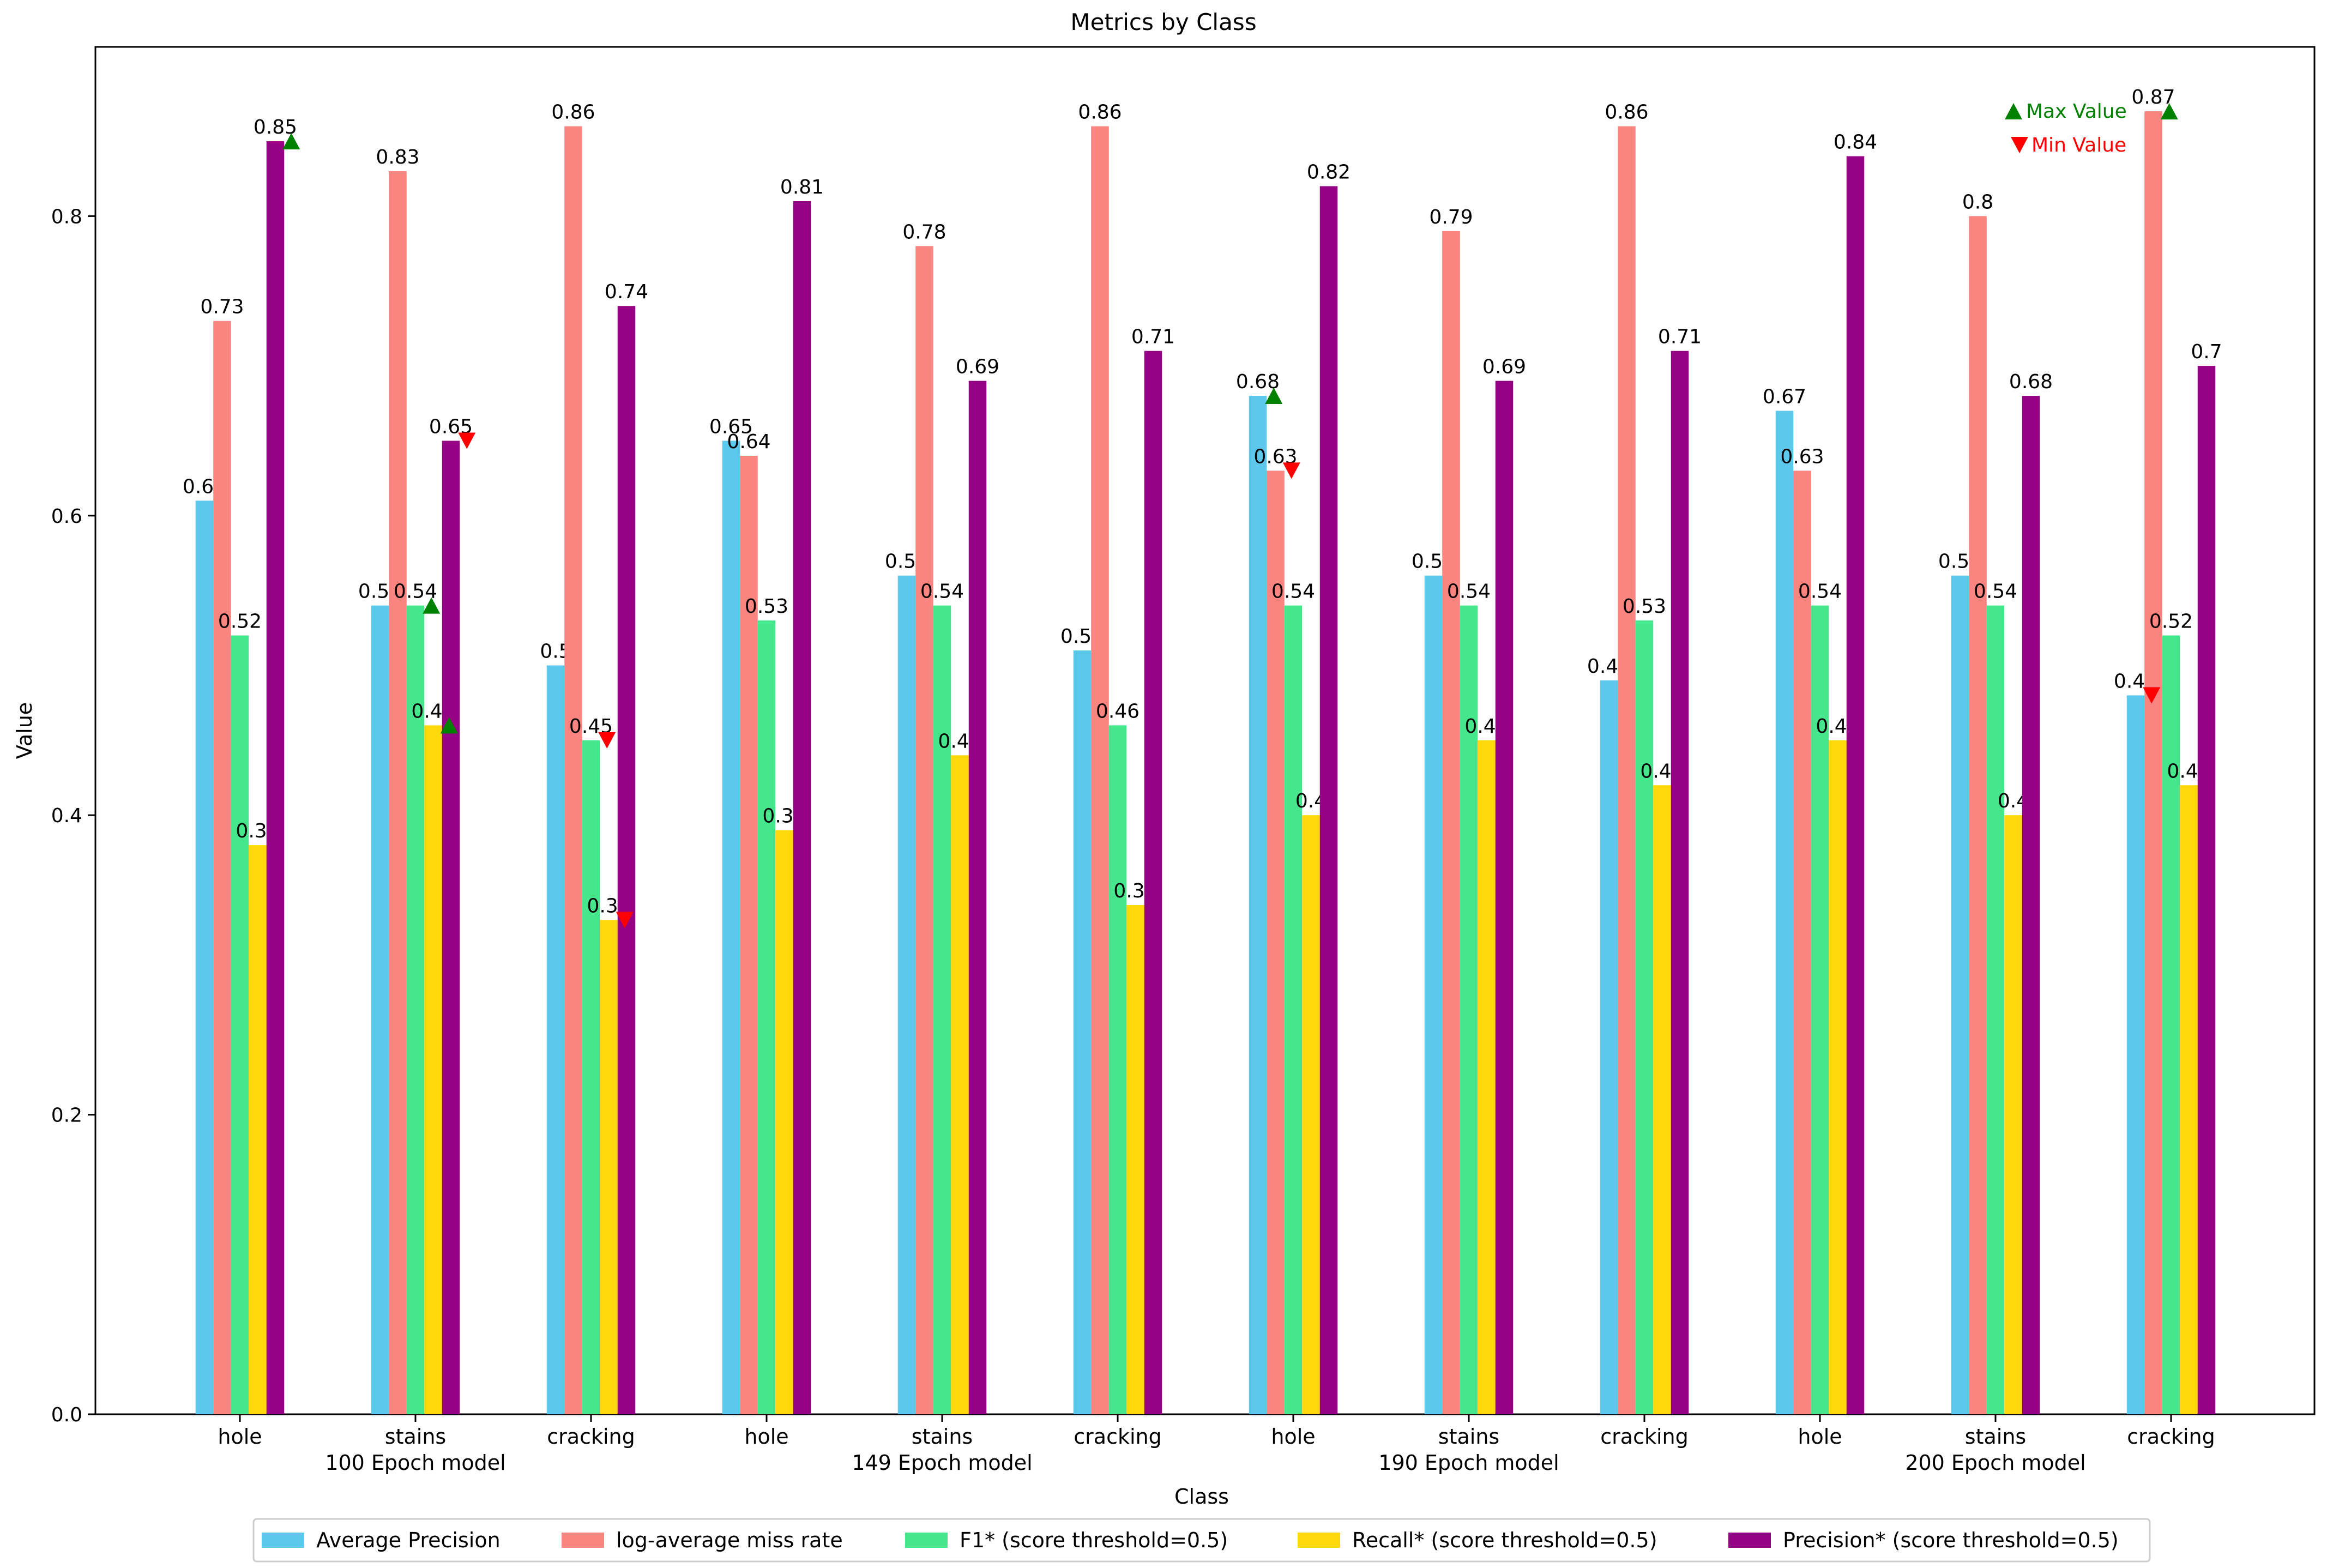 The image size is (2327, 1568). I want to click on bar-value-label: 0.85, so click(275, 127).